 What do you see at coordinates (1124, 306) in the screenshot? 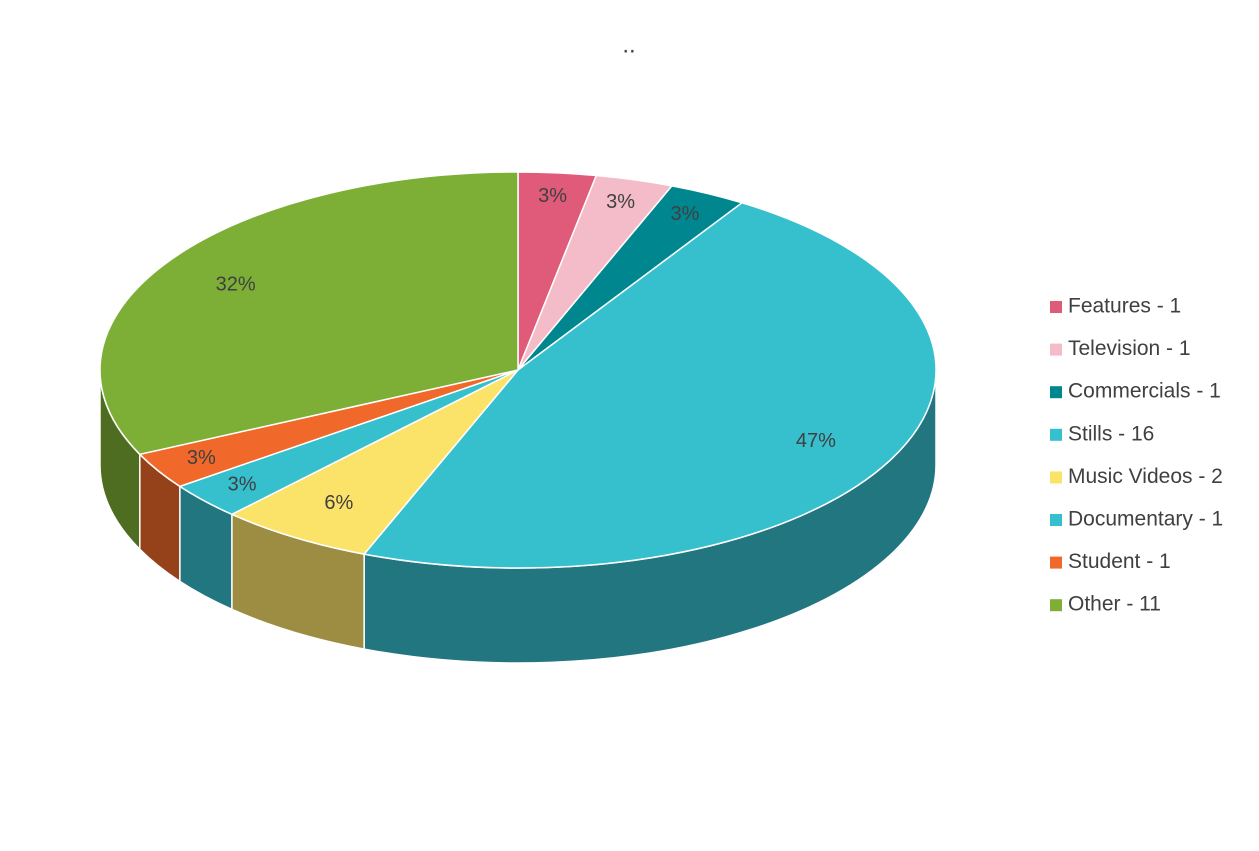
I see `legend-label: Features - 1` at bounding box center [1124, 306].